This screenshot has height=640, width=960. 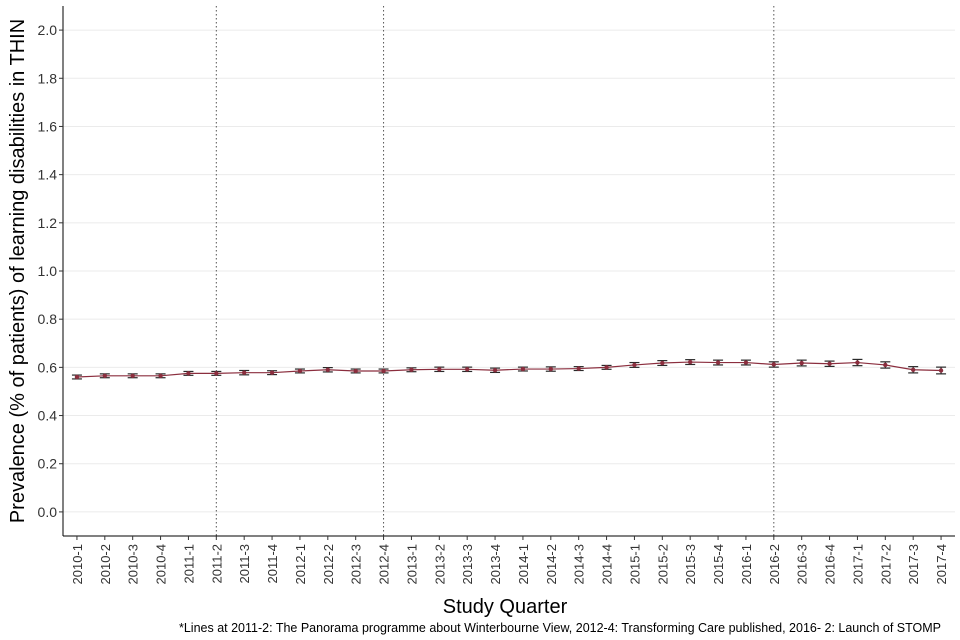 What do you see at coordinates (105, 564) in the screenshot?
I see `x-tick-label: 2010-2` at bounding box center [105, 564].